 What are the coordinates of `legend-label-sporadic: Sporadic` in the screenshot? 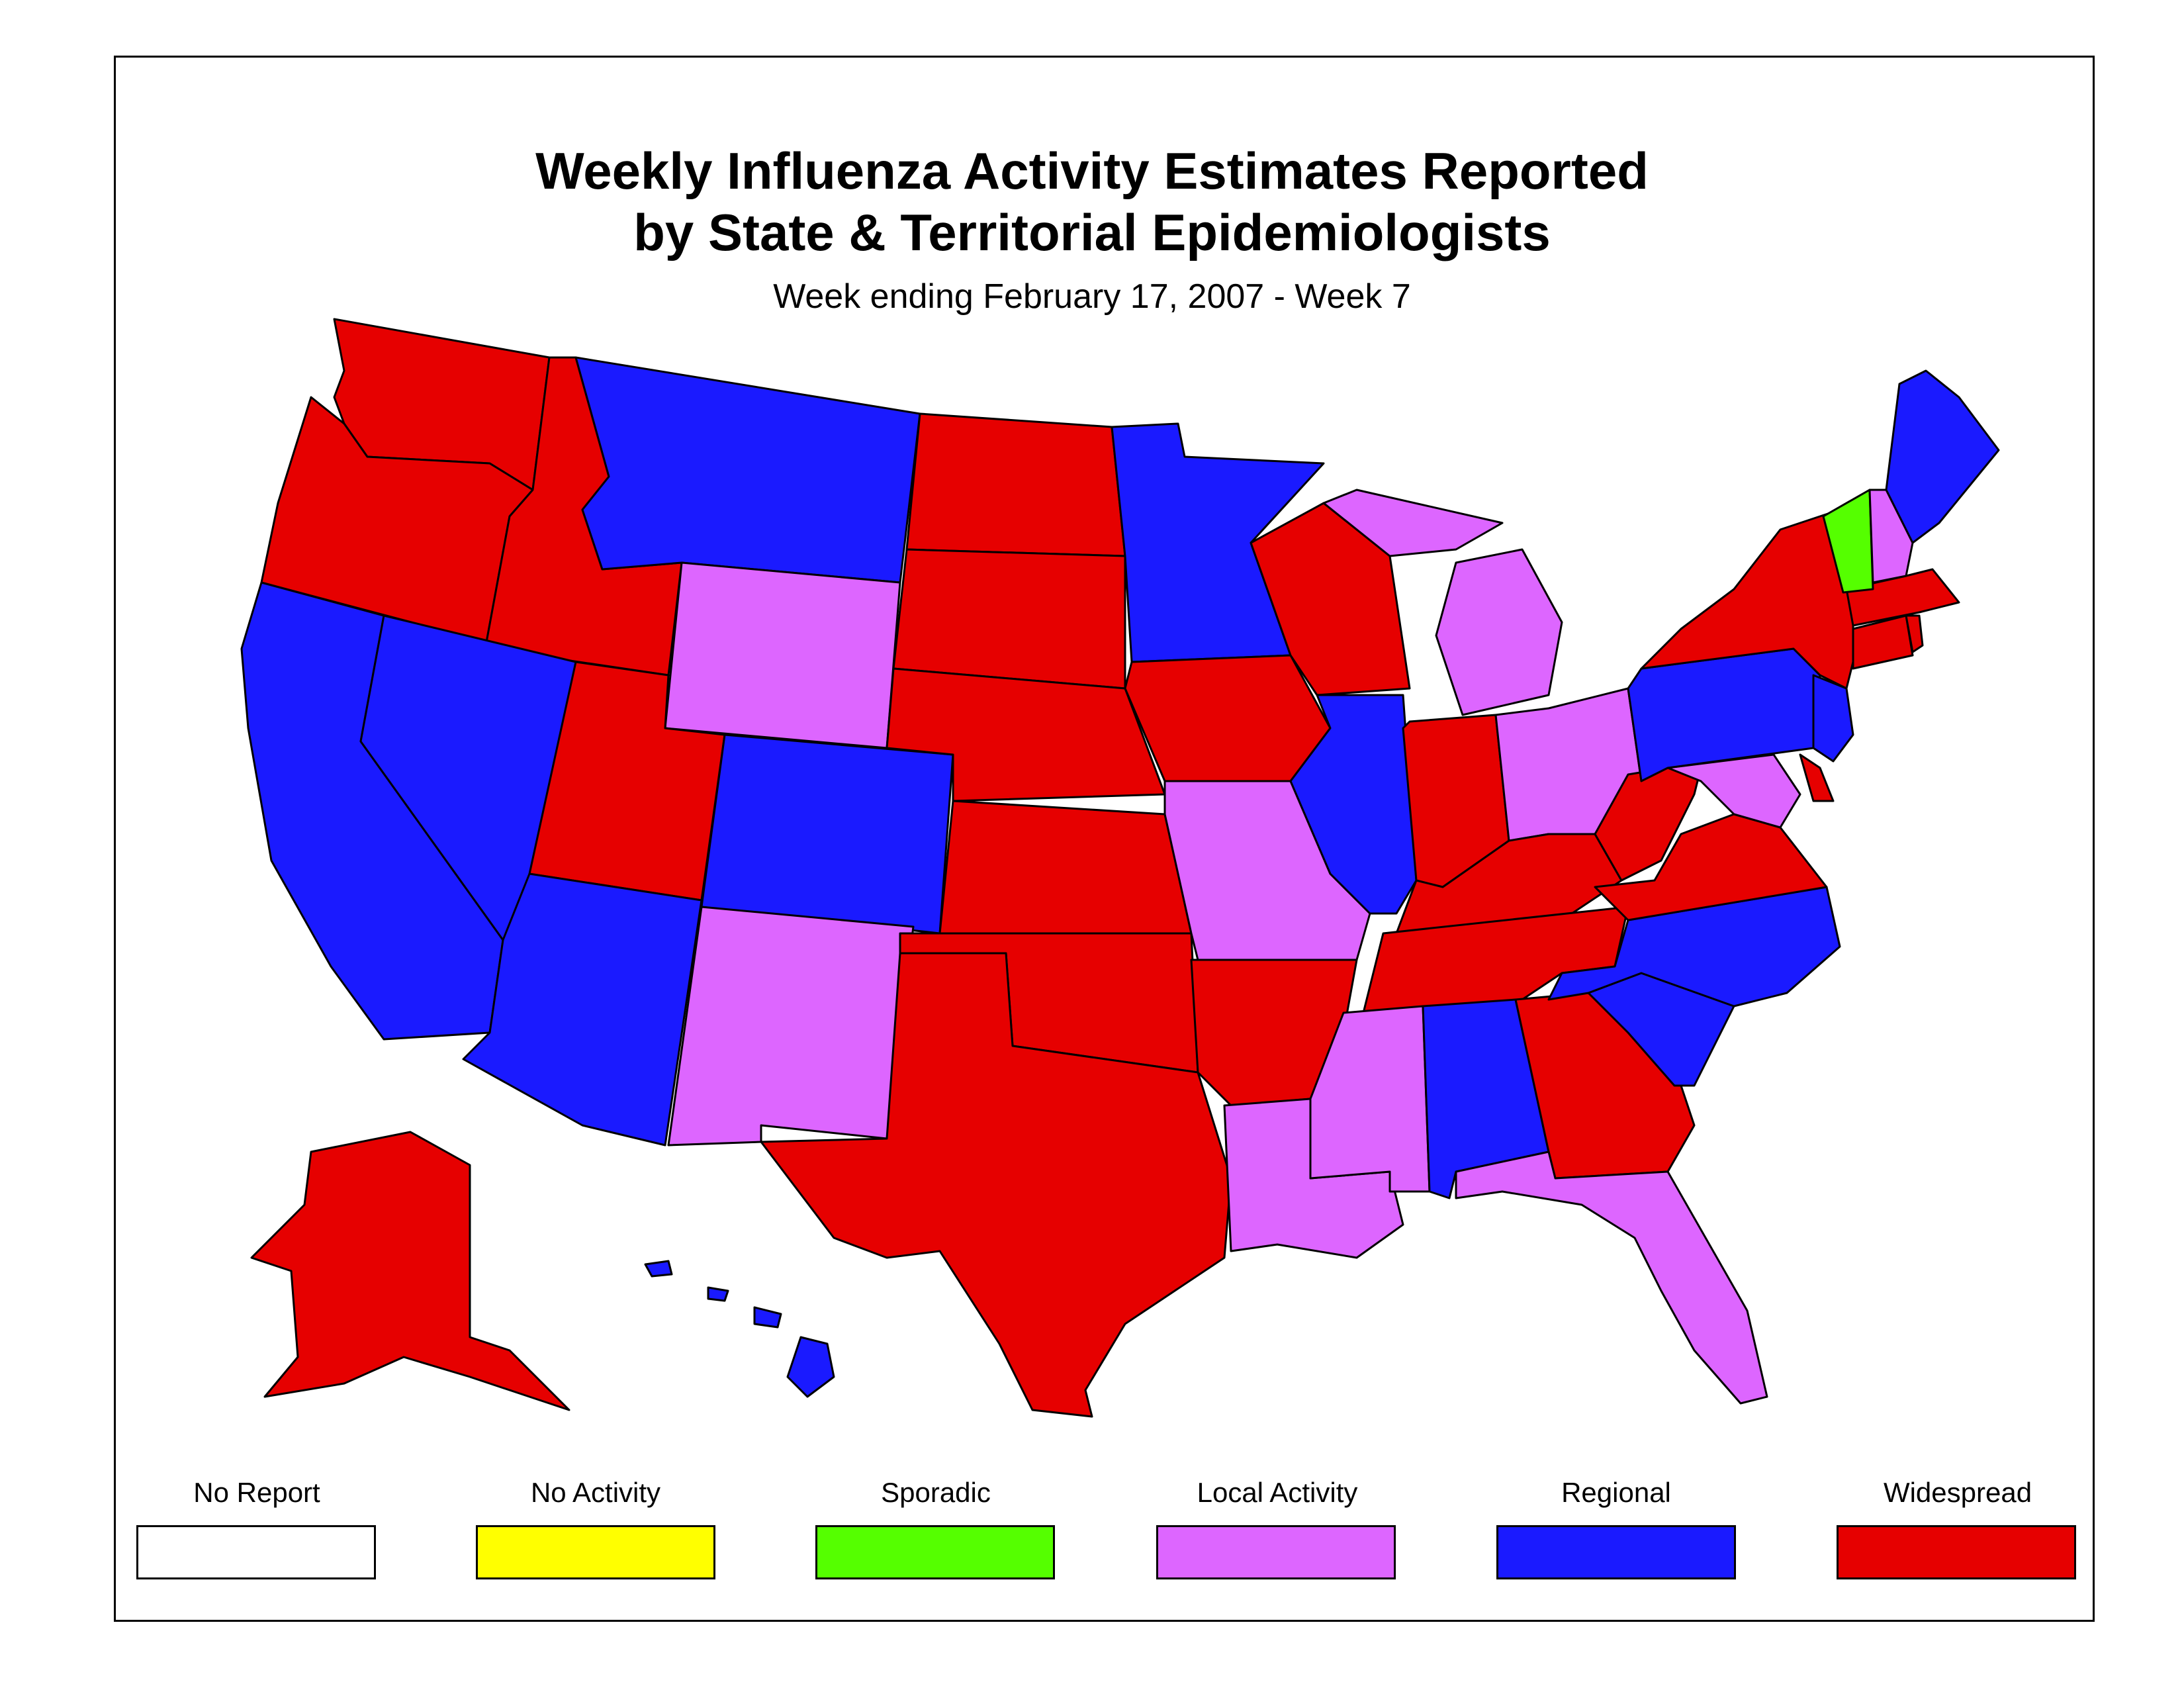 It's located at (936, 1492).